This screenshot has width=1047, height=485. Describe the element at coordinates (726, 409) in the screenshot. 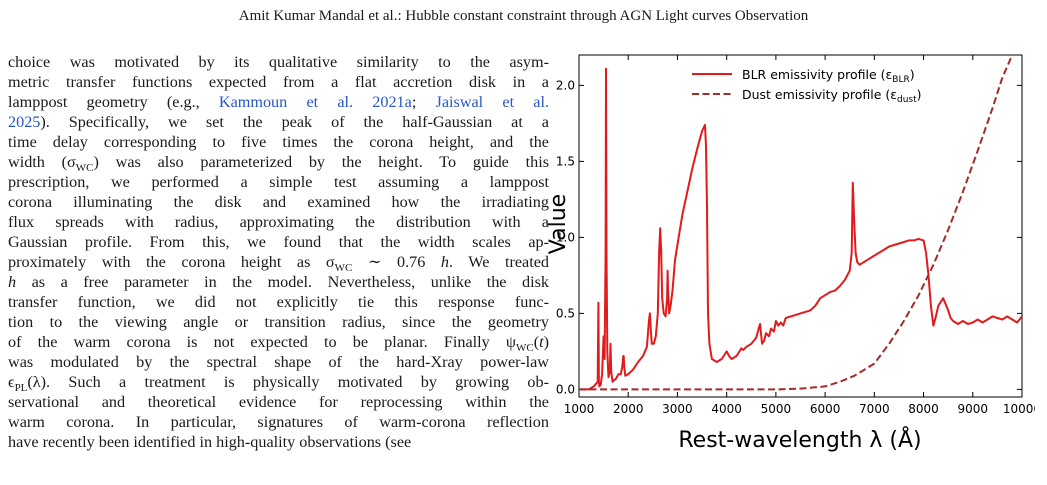

I see `x-tick-label: 4000` at that location.